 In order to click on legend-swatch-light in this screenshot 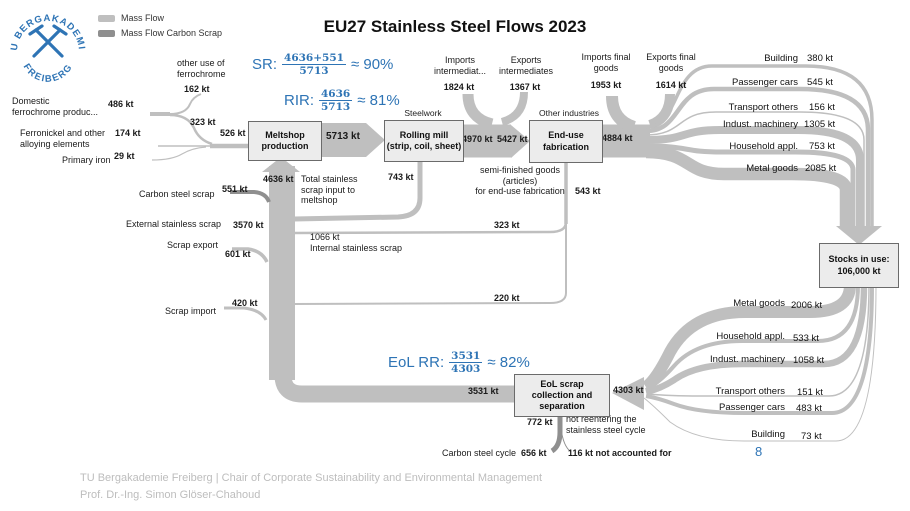, I will do `click(106, 18)`.